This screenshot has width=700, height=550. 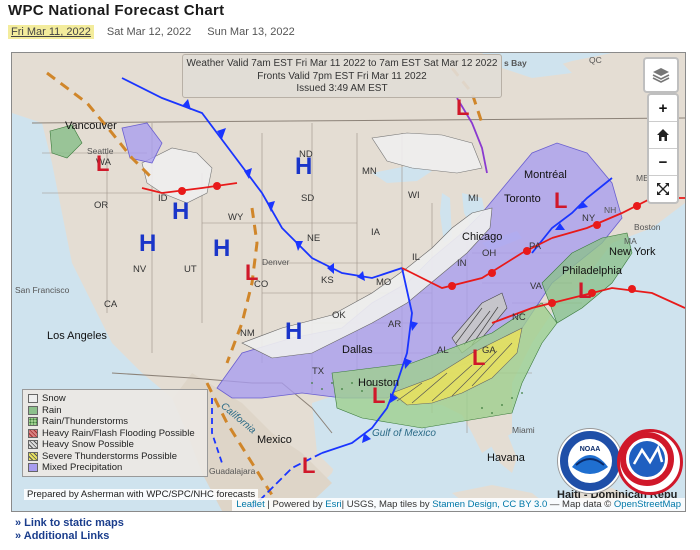 What do you see at coordinates (274, 440) in the screenshot?
I see `label-mexico: Mexico` at bounding box center [274, 440].